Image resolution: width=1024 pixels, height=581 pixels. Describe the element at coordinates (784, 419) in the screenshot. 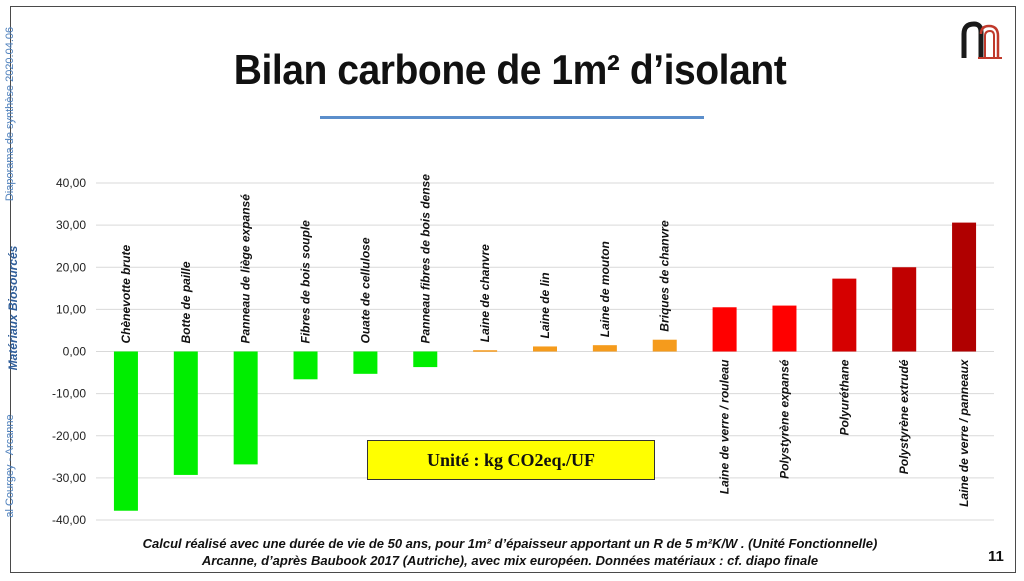

I see `category-label: Polystyrène expansé` at that location.